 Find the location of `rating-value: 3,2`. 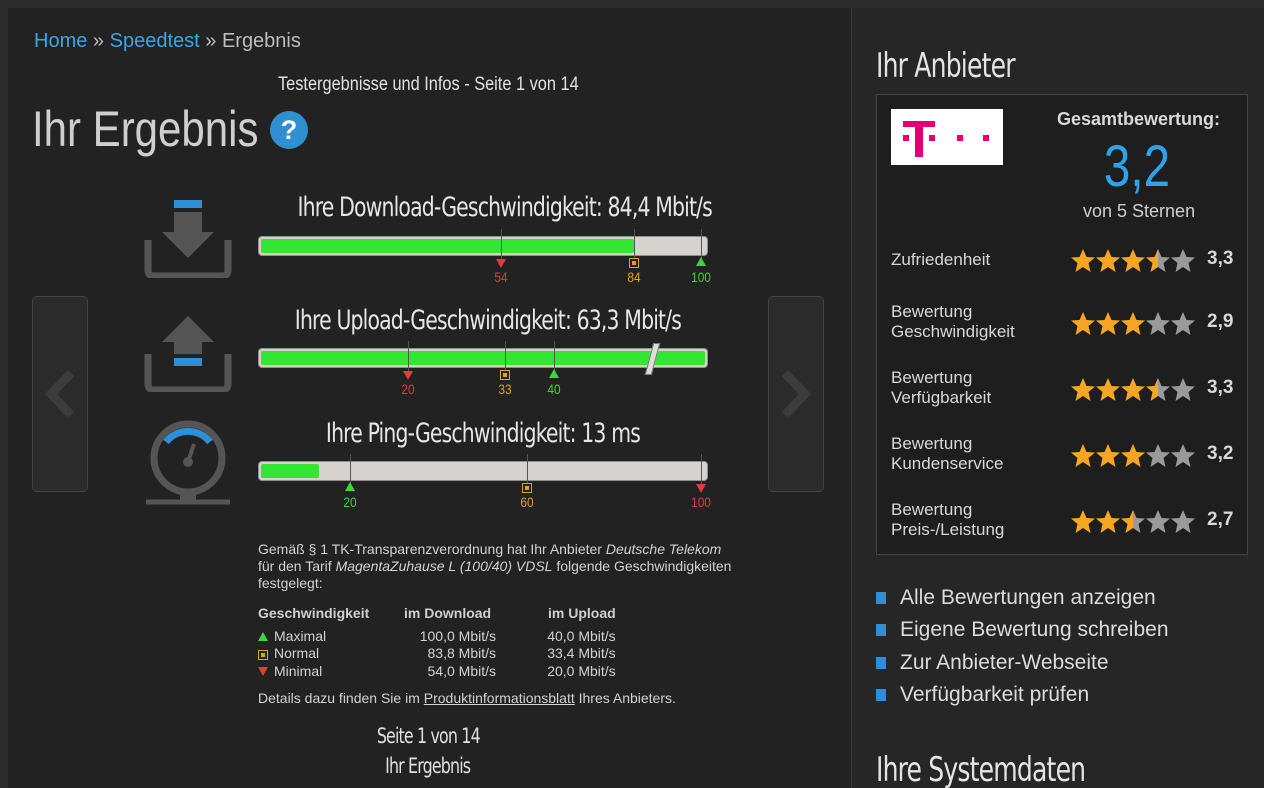

rating-value: 3,2 is located at coordinates (1220, 453).